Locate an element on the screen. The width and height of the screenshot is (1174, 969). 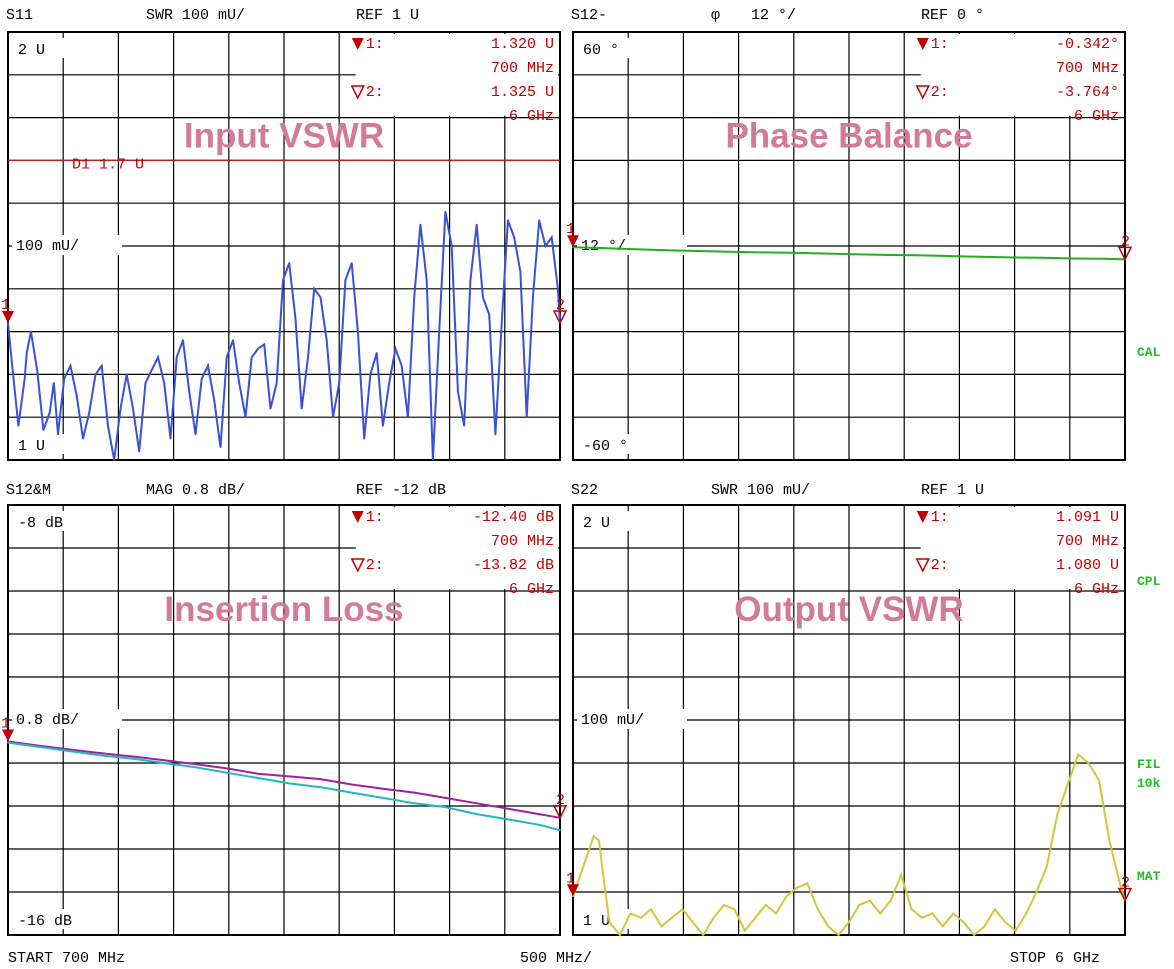
s22-readout-2-num: 2: is located at coordinates (940, 565).